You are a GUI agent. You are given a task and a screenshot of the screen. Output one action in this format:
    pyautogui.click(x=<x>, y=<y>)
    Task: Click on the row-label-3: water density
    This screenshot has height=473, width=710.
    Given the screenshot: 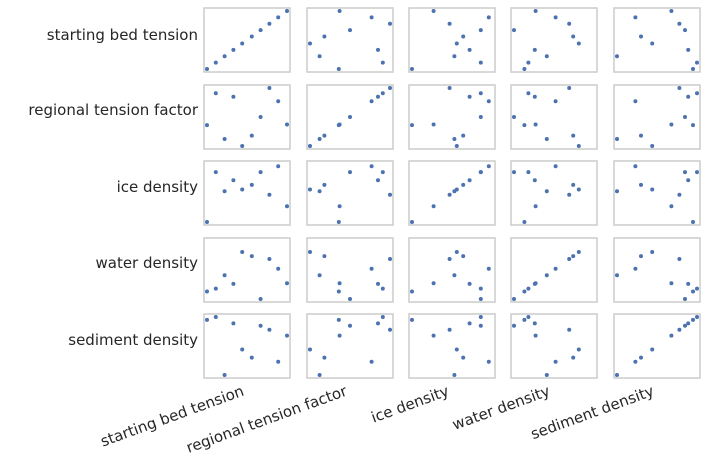 What is the action you would take?
    pyautogui.click(x=146, y=263)
    